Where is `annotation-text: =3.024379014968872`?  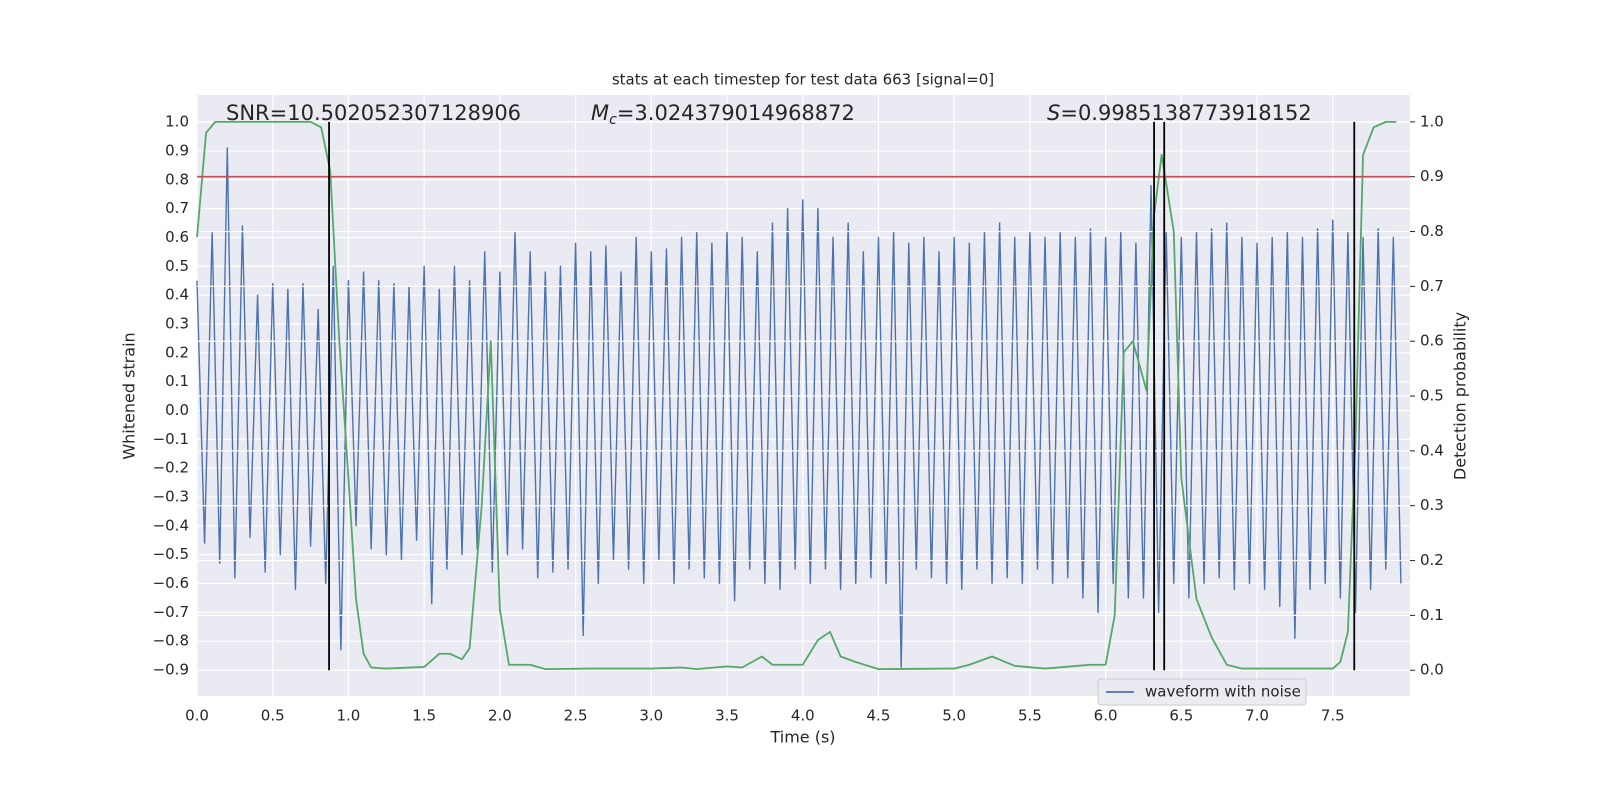 annotation-text: =3.024379014968872 is located at coordinates (736, 113).